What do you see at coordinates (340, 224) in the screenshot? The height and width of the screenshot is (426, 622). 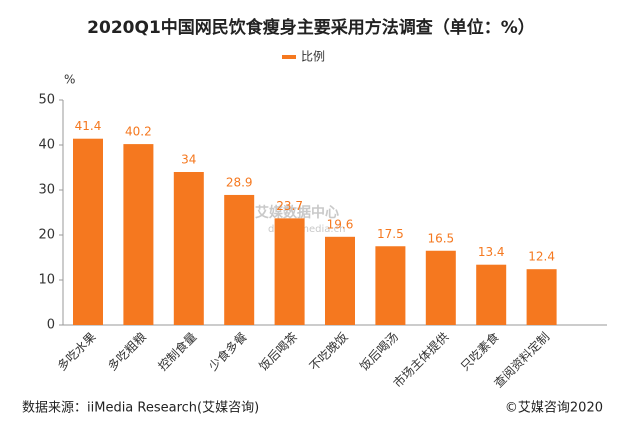 I see `value-label: 19.6` at bounding box center [340, 224].